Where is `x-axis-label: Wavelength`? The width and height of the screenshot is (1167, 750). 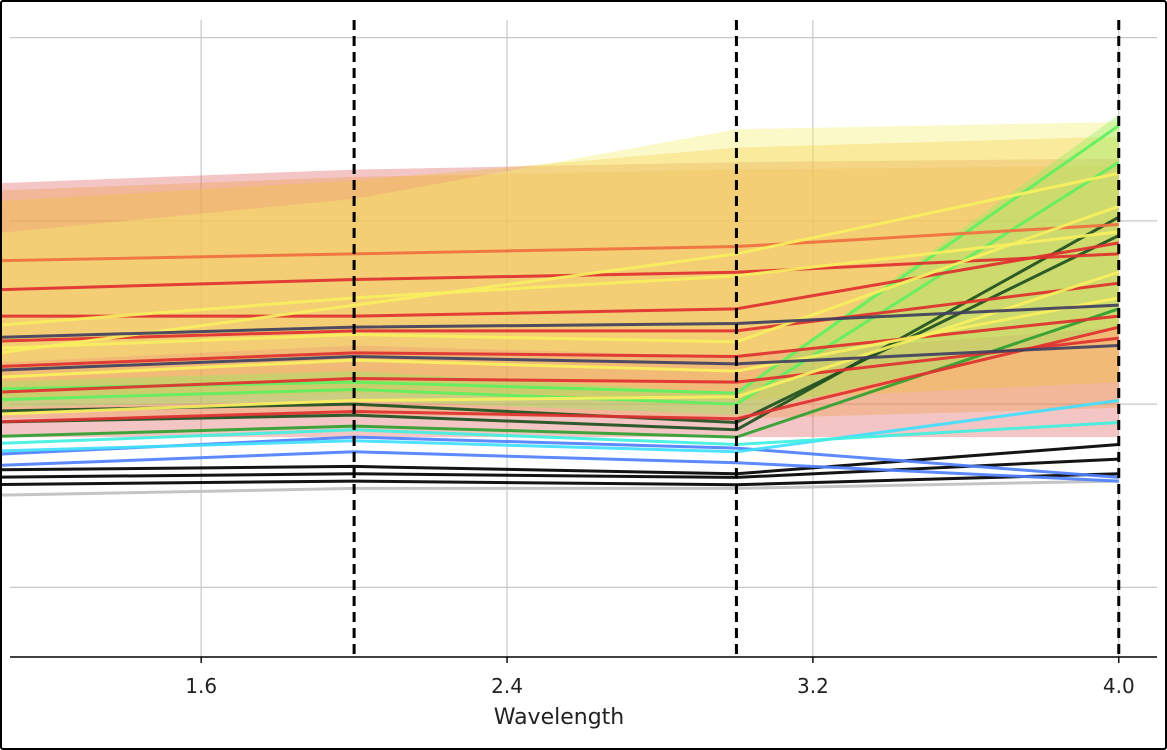
x-axis-label: Wavelength is located at coordinates (559, 717).